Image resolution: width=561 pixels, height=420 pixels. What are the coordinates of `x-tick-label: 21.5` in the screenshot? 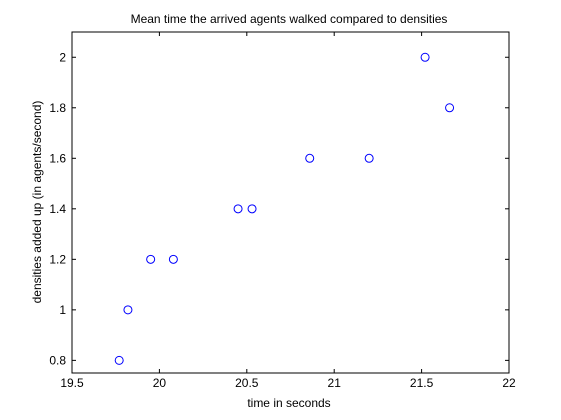 It's located at (422, 383).